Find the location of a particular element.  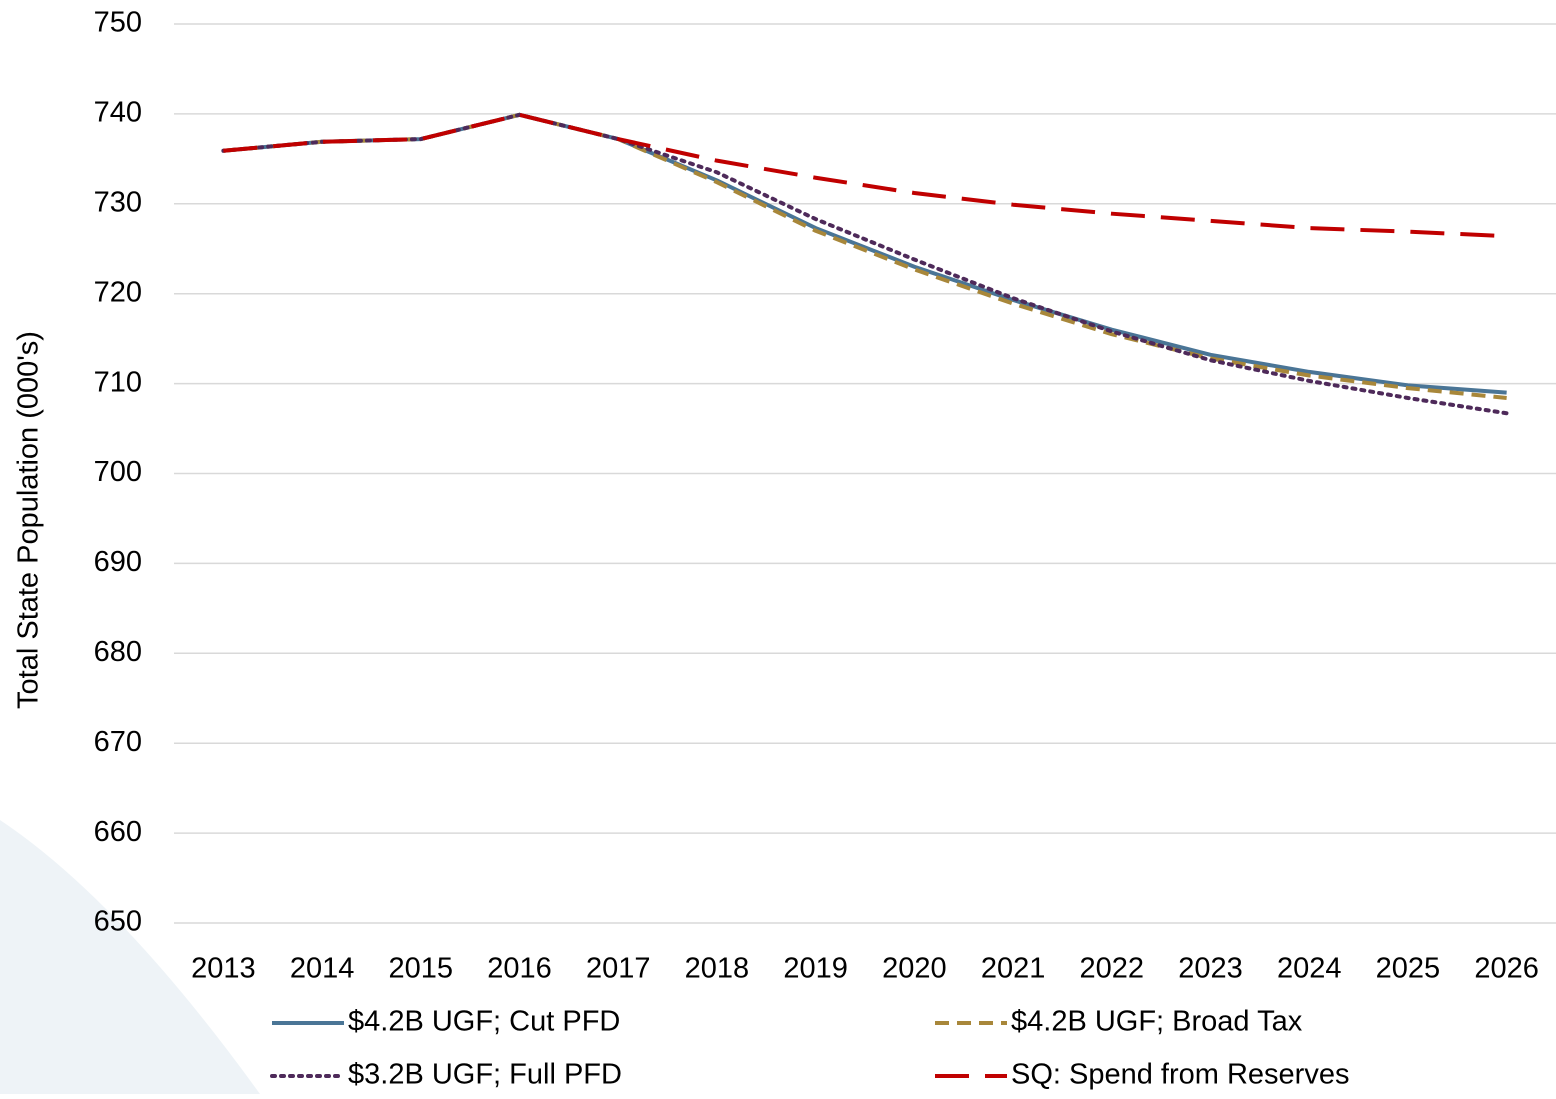

legend-label: $4.2B UGF; Cut PFD is located at coordinates (484, 1022).